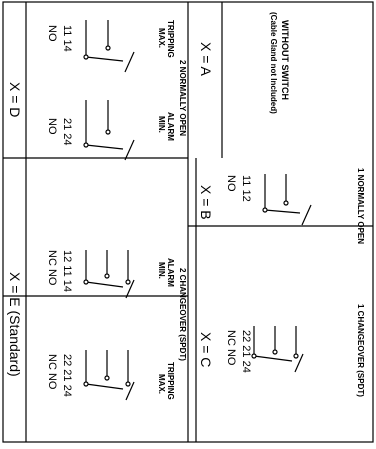 The width and height of the screenshot is (376, 449). I want to click on cell-d-right-terminals: 21 24, so click(67, 132).